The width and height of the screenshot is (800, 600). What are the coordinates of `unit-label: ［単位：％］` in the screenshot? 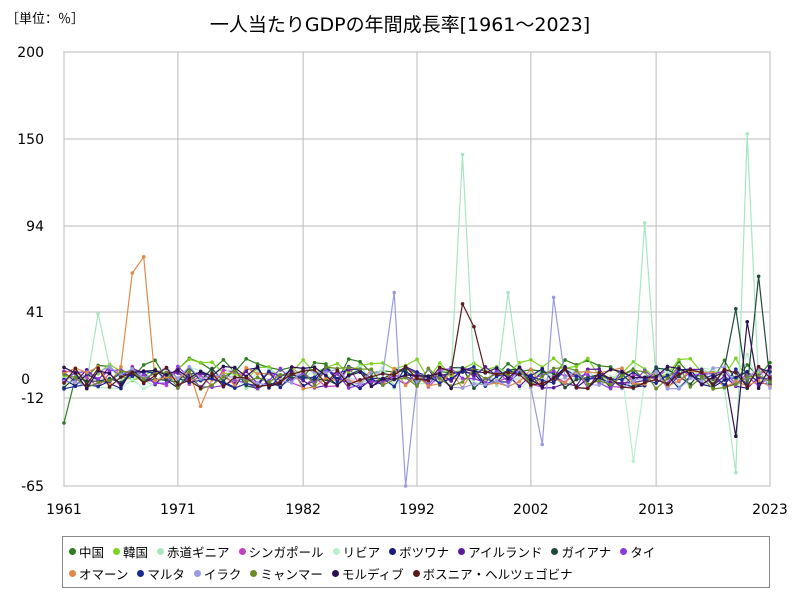 It's located at (45, 19).